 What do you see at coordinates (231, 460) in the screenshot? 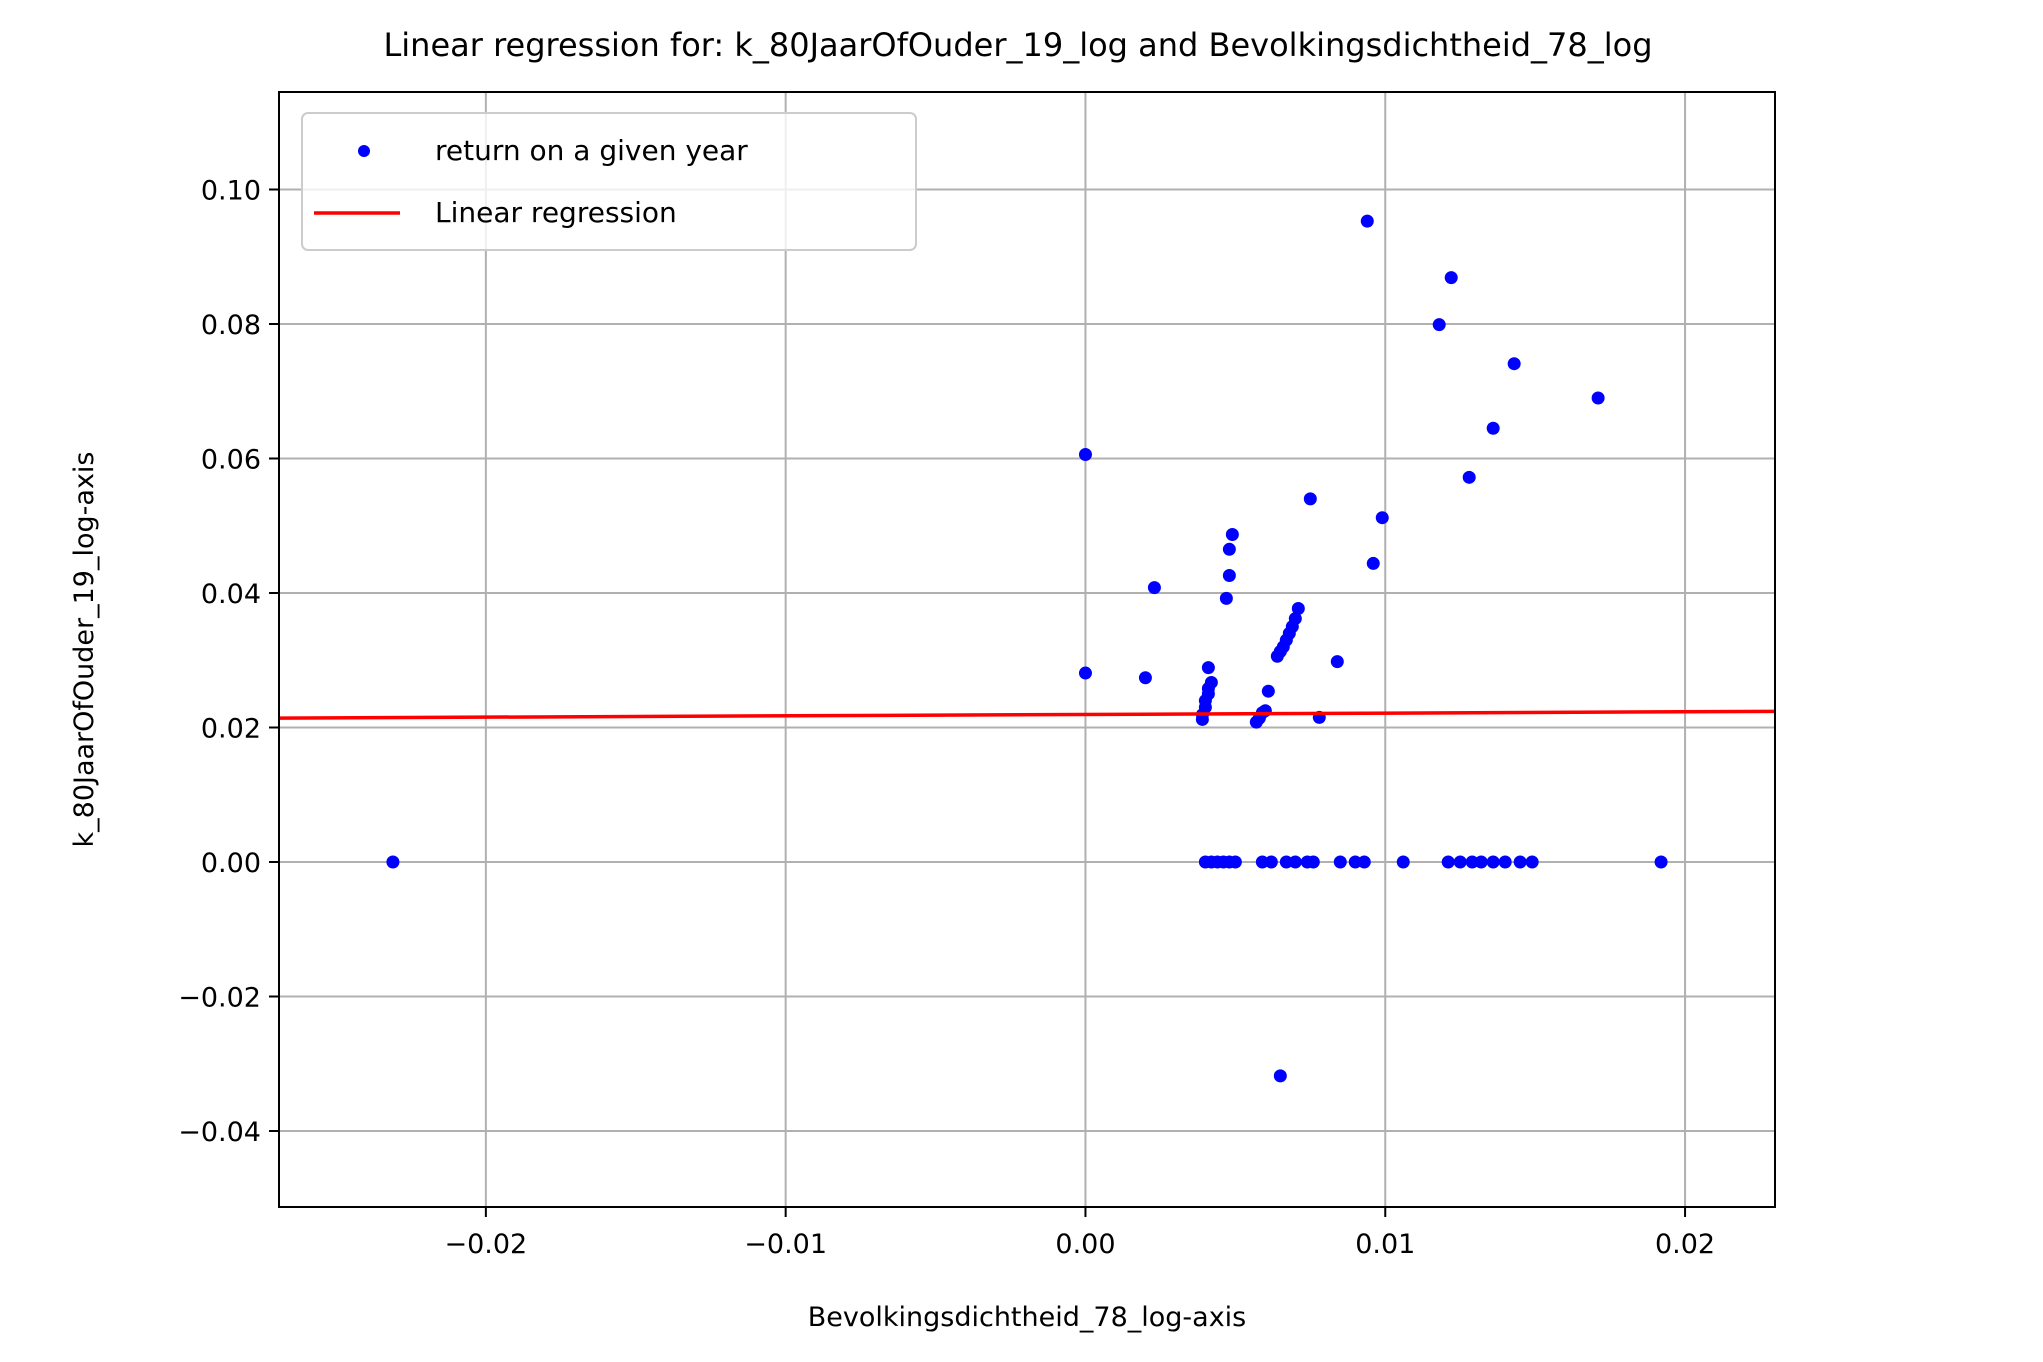
I see `y-tick-label: 0.06` at bounding box center [231, 460].